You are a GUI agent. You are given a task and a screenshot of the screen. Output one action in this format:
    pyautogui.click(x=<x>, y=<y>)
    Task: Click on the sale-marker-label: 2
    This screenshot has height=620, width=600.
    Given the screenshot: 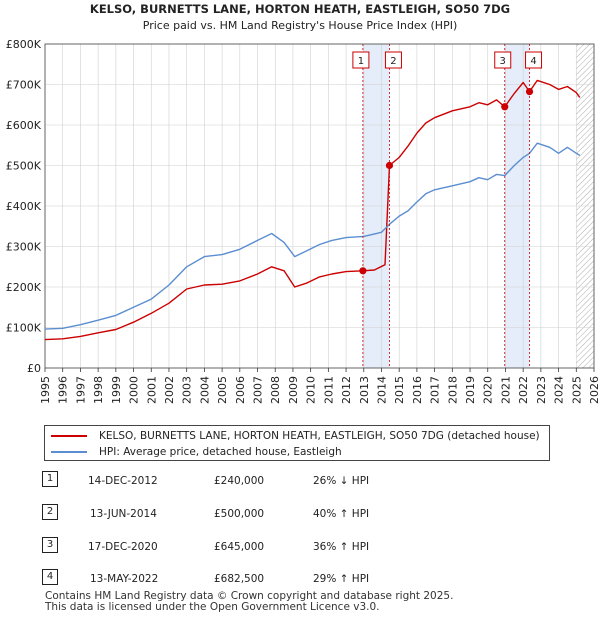 What is the action you would take?
    pyautogui.click(x=393, y=61)
    